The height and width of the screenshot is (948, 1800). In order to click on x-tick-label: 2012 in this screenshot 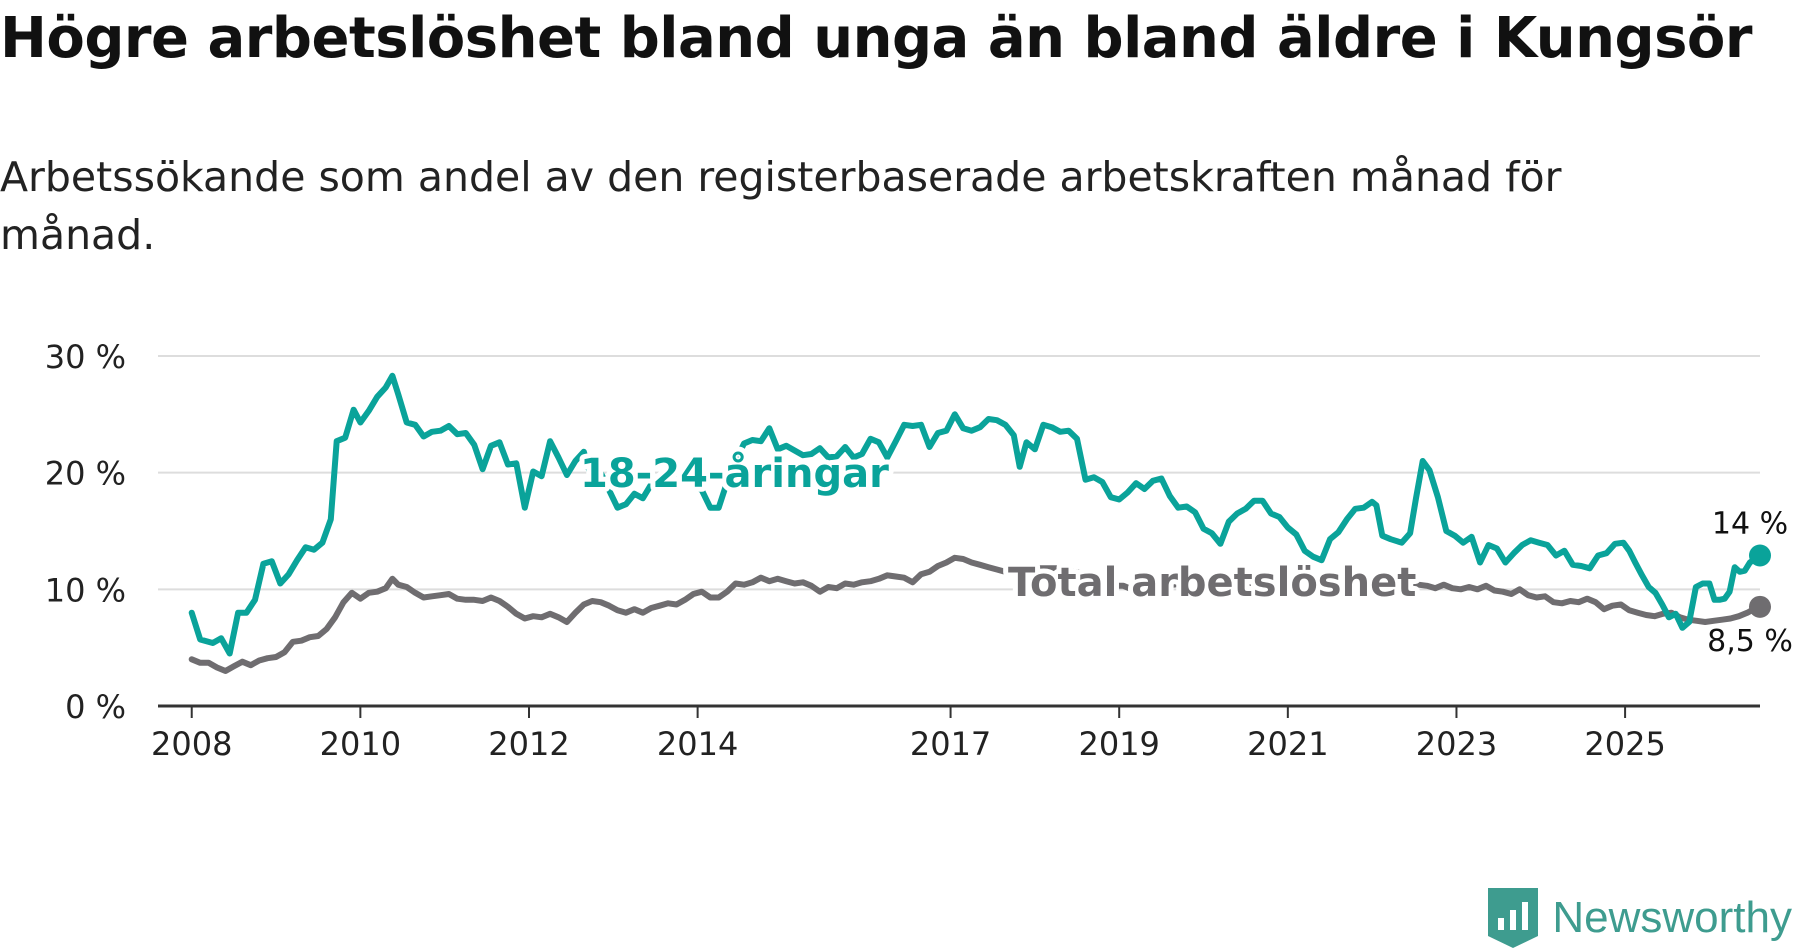, I will do `click(528, 744)`.